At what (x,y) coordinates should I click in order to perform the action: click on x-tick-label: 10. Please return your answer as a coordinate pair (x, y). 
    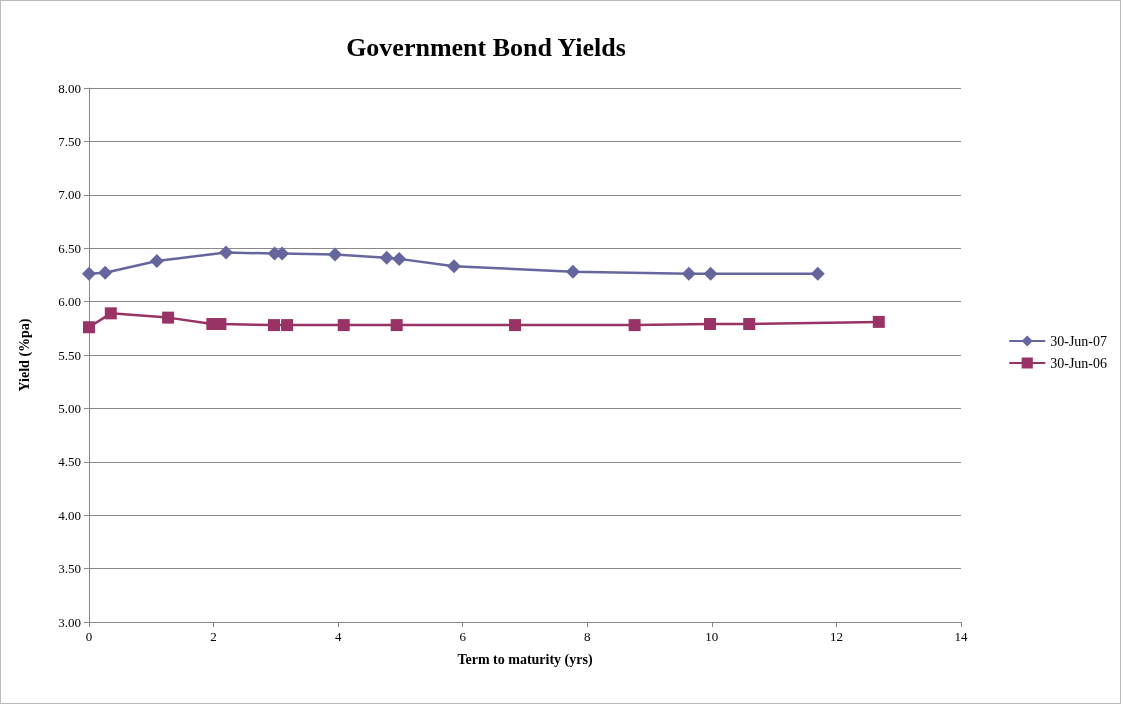
    Looking at the image, I should click on (712, 636).